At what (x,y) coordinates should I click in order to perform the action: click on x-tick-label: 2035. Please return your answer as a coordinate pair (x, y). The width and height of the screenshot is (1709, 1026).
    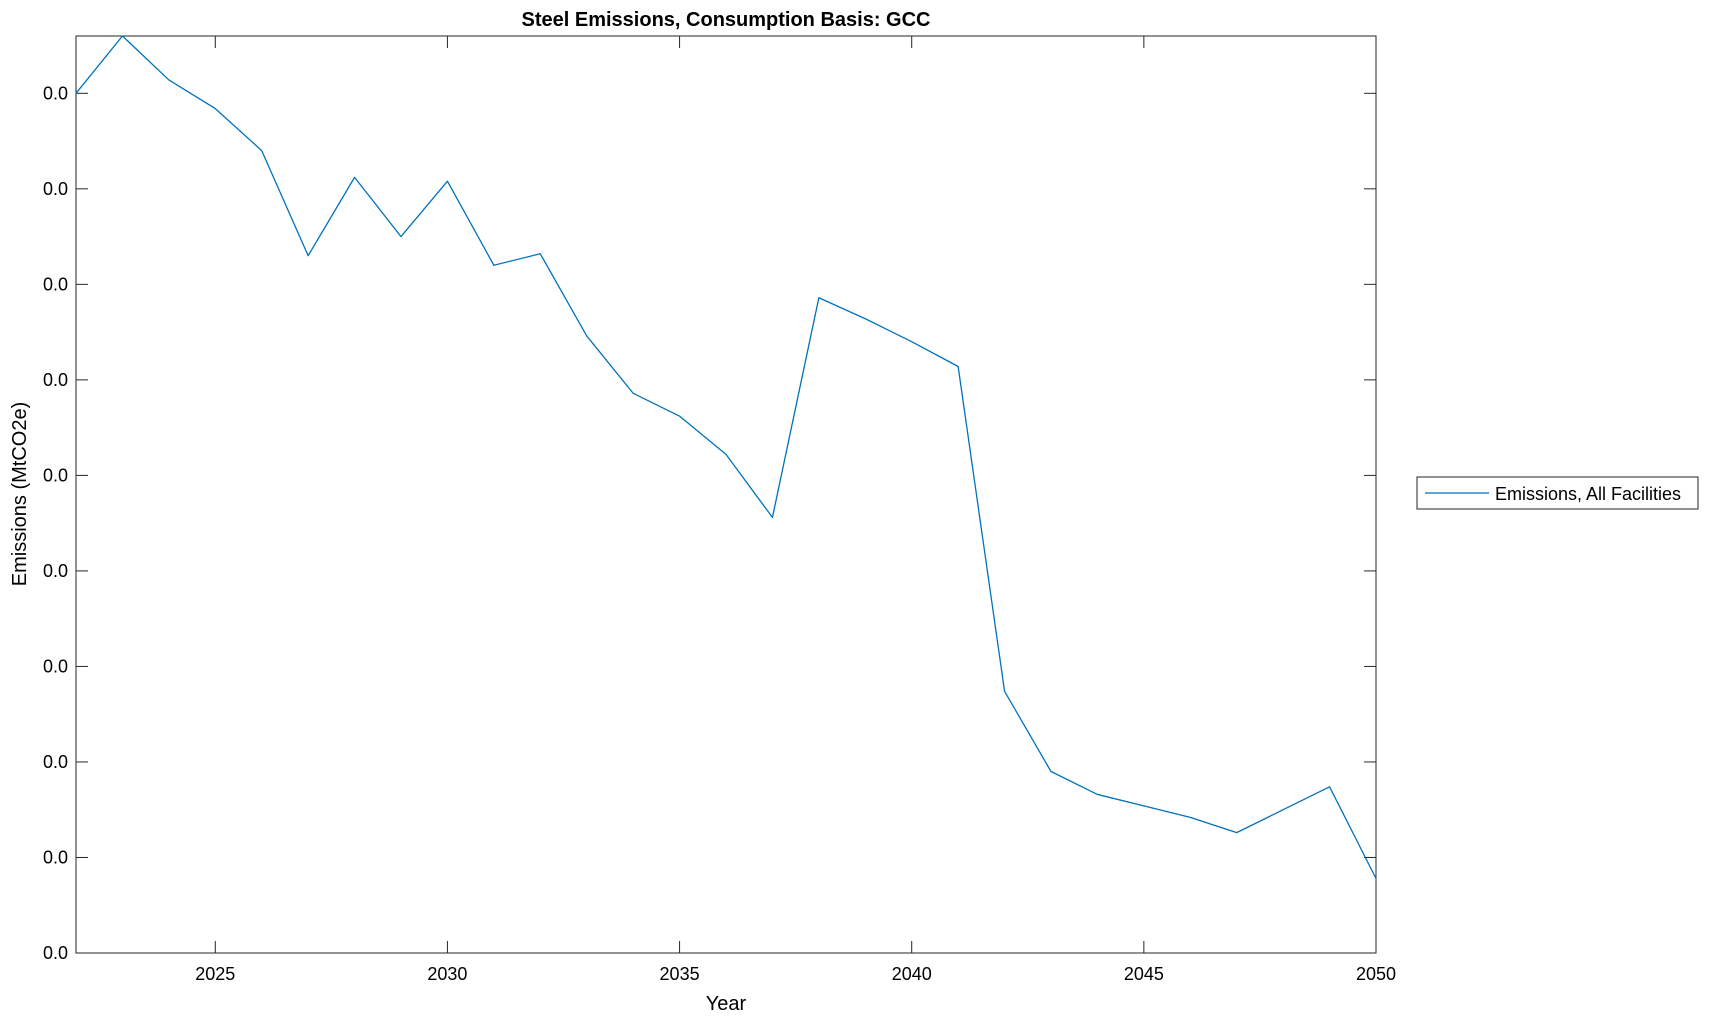
    Looking at the image, I should click on (680, 974).